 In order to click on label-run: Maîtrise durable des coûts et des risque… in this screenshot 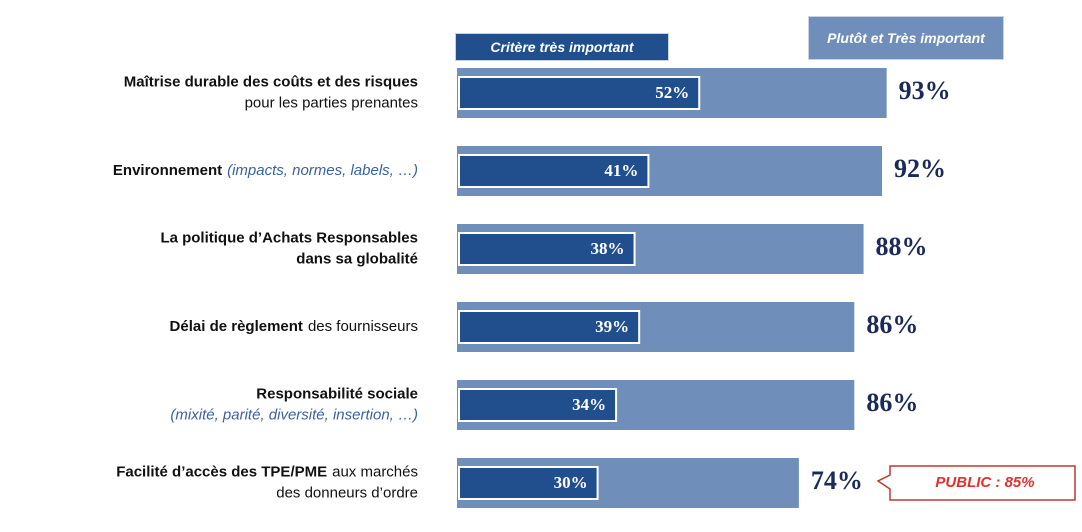, I will do `click(271, 81)`.